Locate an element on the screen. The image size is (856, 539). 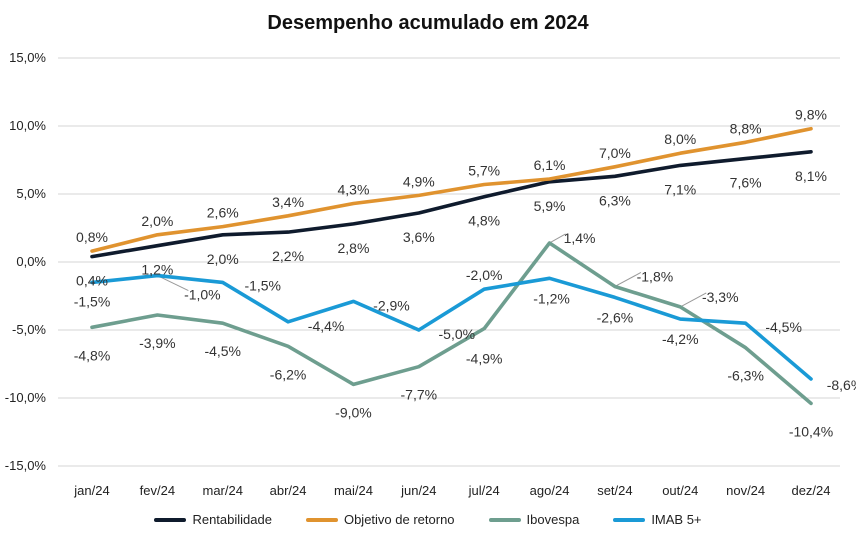
y-tick-label: -5,0% is located at coordinates (29, 329).